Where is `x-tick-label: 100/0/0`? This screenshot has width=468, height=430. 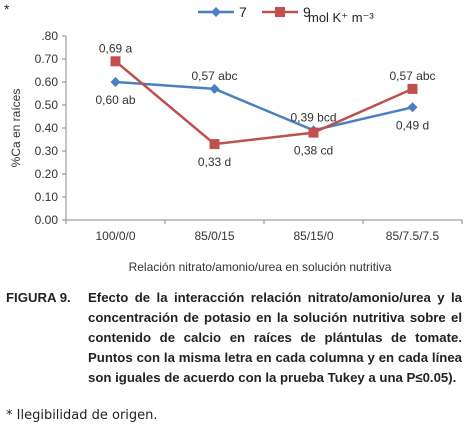
x-tick-label: 100/0/0 is located at coordinates (115, 236).